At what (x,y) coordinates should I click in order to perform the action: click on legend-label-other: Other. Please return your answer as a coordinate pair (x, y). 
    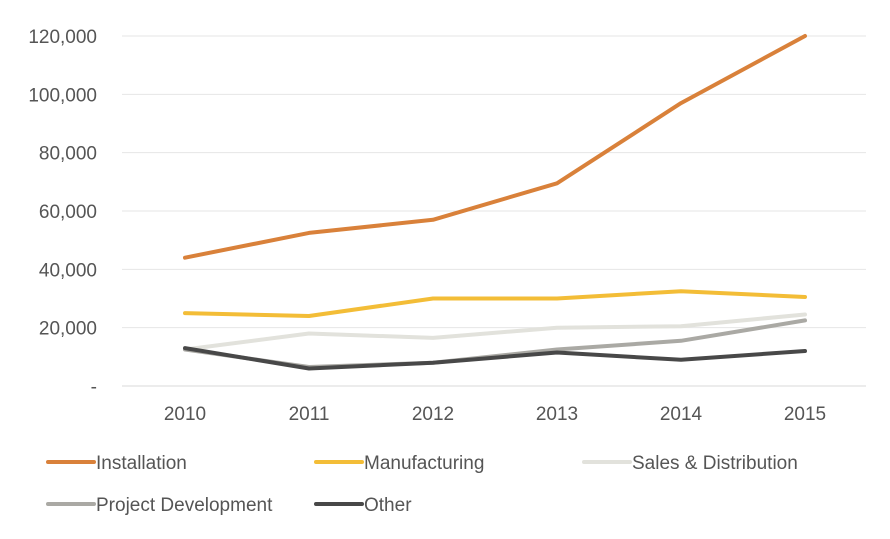
    Looking at the image, I should click on (388, 505).